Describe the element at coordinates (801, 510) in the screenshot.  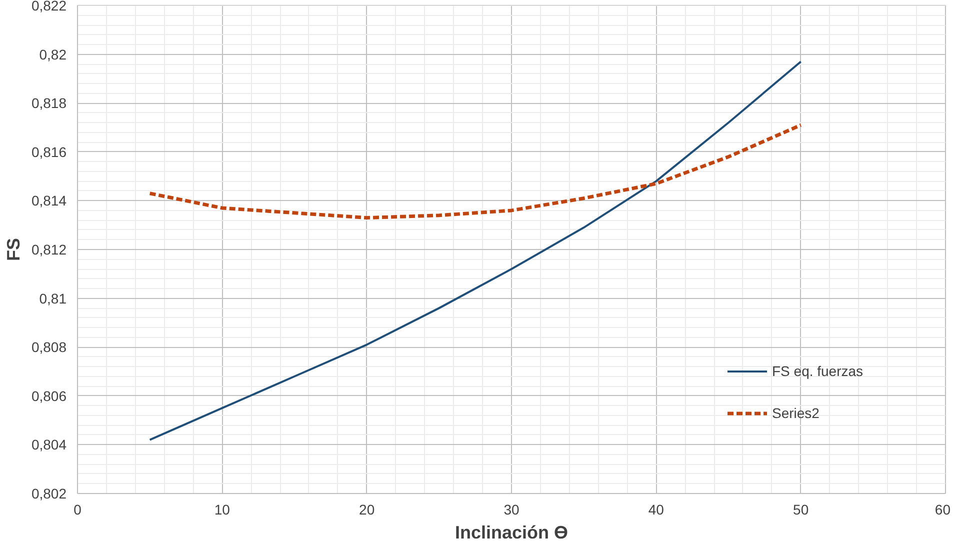
I see `x-tick-label: 50` at that location.